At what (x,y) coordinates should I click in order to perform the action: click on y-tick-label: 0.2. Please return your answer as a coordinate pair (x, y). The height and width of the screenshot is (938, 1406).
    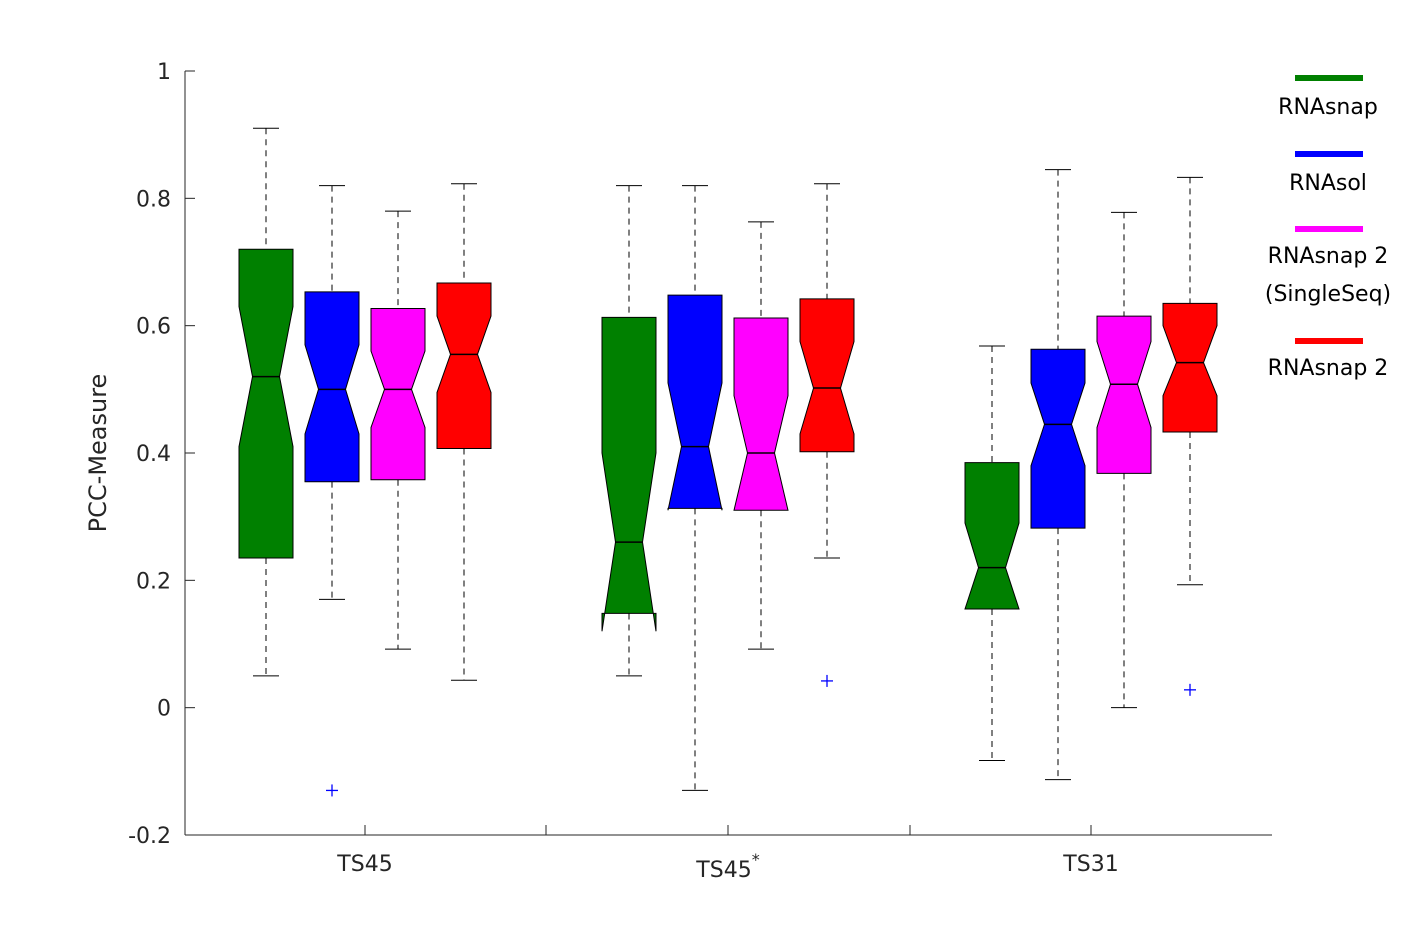
    Looking at the image, I should click on (153, 581).